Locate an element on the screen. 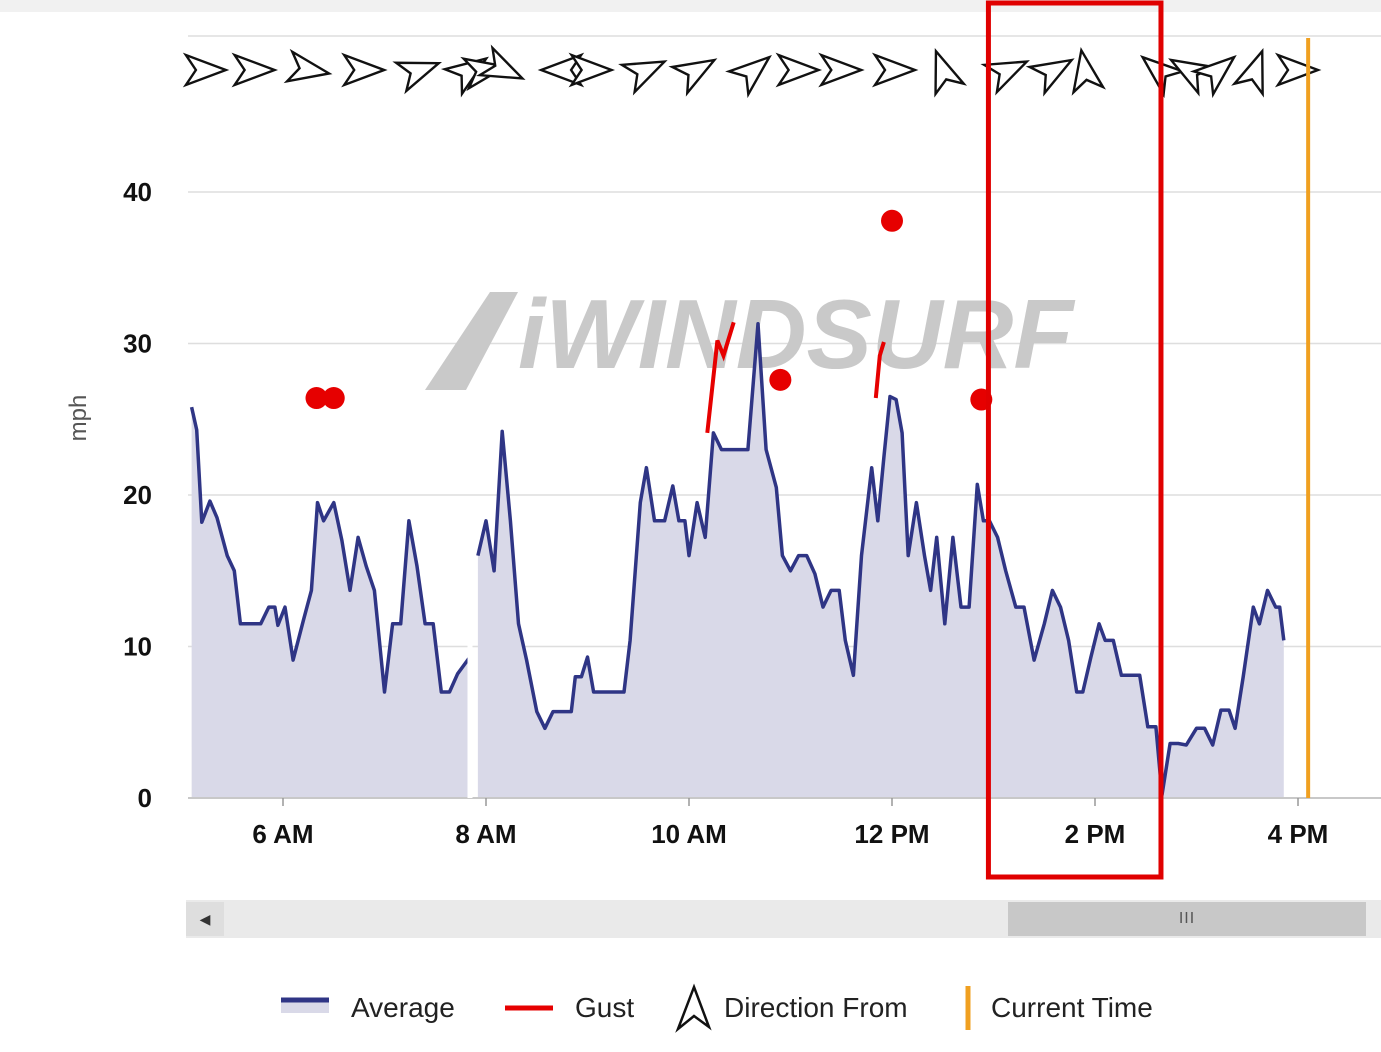  watermark-text: iWINDSURF is located at coordinates (796, 334).